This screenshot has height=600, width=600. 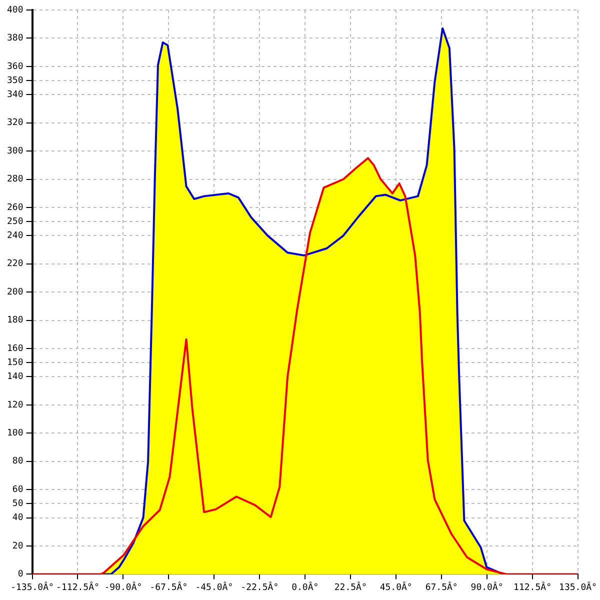 What do you see at coordinates (15, 433) in the screenshot?
I see `y-tick-label: 100` at bounding box center [15, 433].